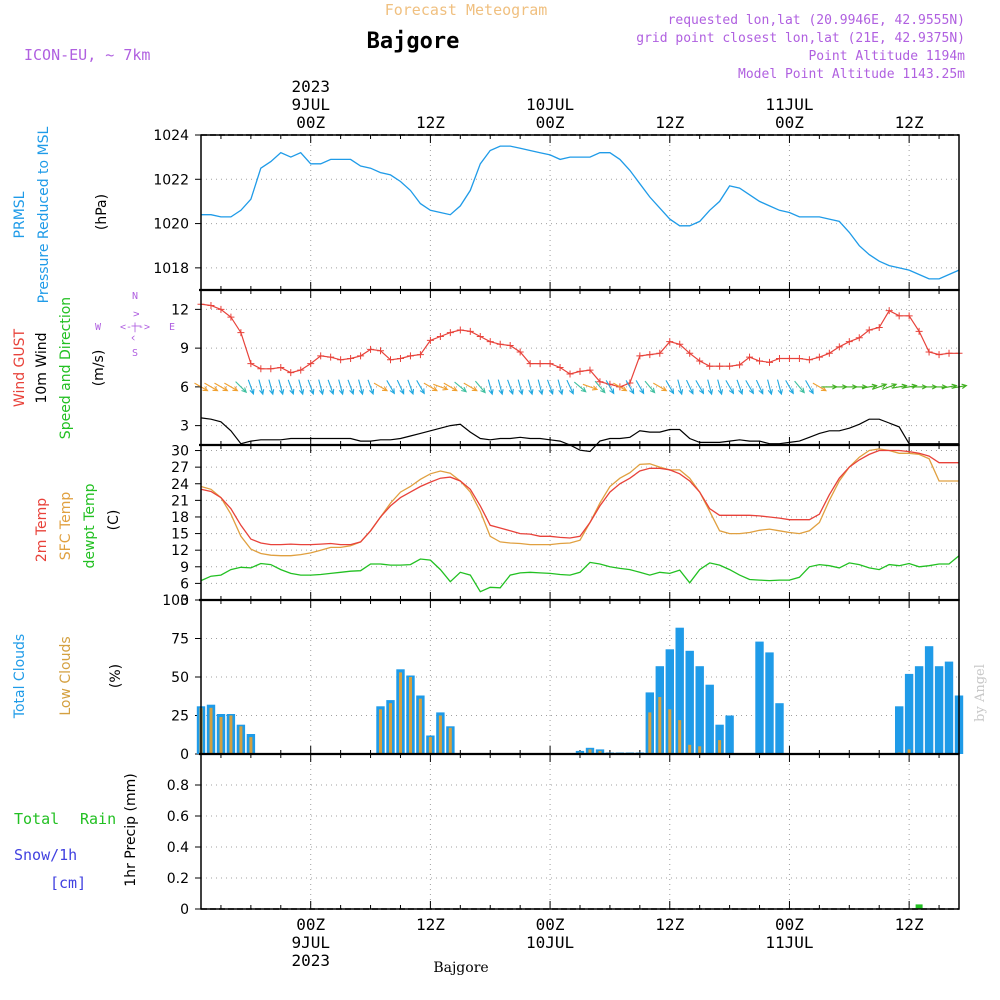 Image resolution: width=1000 pixels, height=1000 pixels. I want to click on top-time-label: 11JUL, so click(789, 104).